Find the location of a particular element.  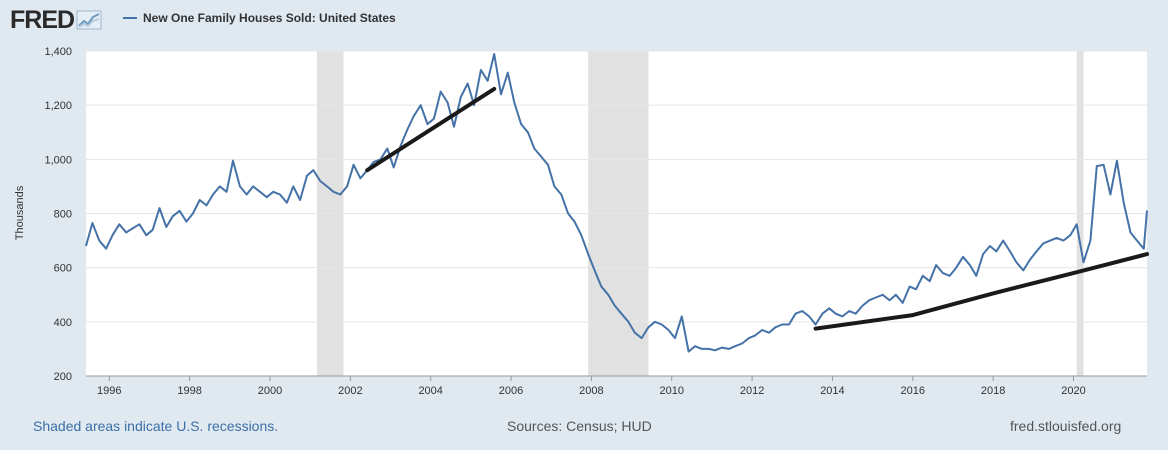

x-tick-label: 2014 is located at coordinates (832, 391).